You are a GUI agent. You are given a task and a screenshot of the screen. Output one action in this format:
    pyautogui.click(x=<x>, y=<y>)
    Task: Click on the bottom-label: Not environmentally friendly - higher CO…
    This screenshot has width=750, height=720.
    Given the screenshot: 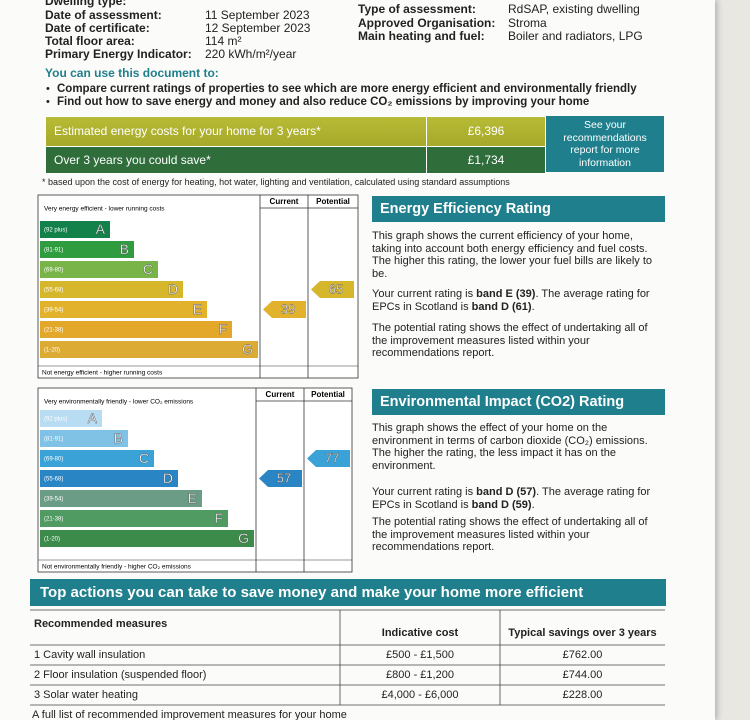 What is the action you would take?
    pyautogui.click(x=117, y=567)
    